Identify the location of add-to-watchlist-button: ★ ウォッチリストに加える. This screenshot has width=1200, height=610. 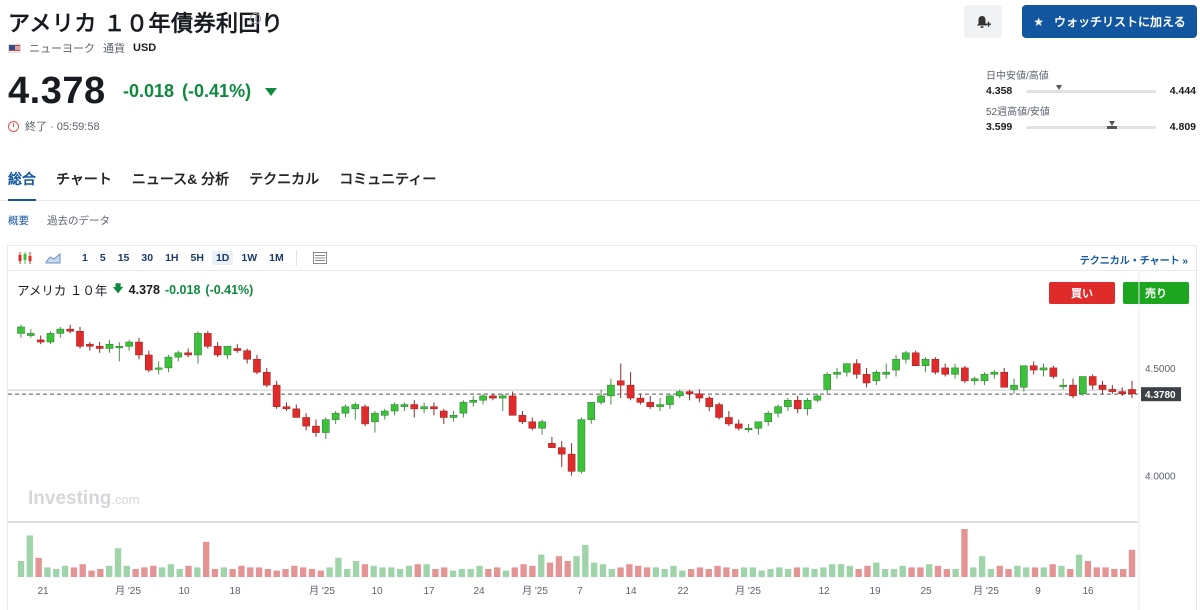
(1109, 21).